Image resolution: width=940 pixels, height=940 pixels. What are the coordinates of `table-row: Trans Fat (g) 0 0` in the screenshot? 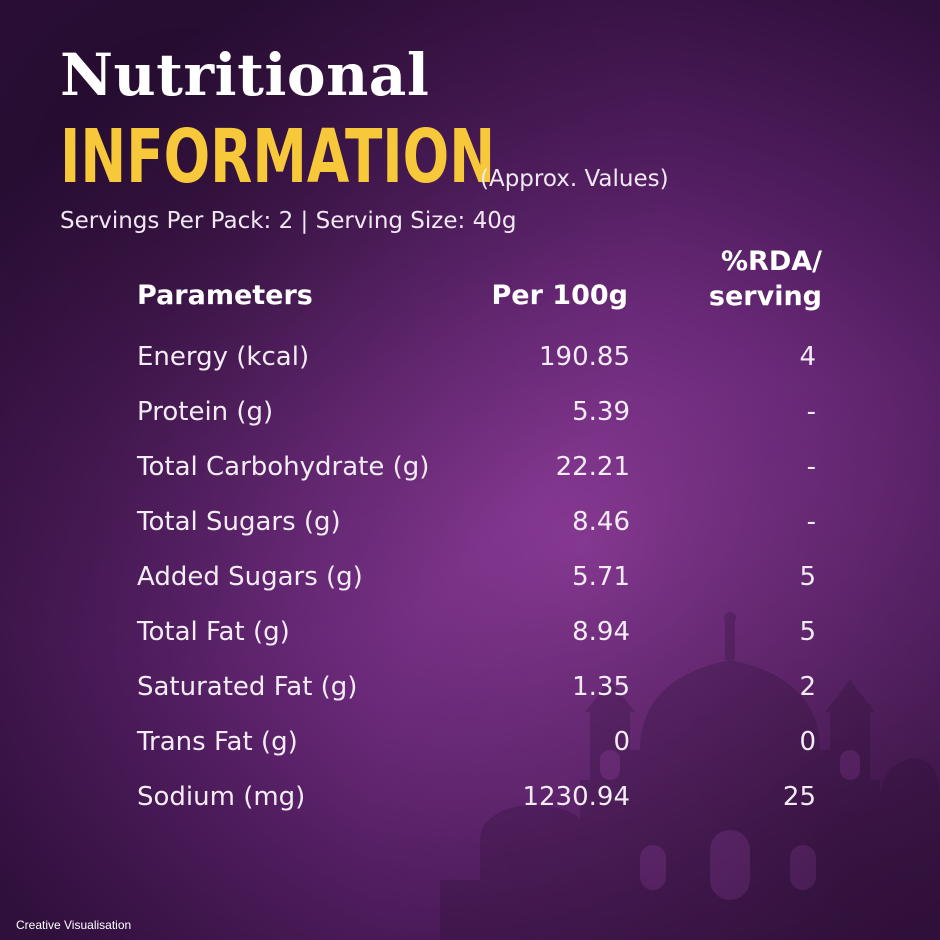 It's located at (470, 747).